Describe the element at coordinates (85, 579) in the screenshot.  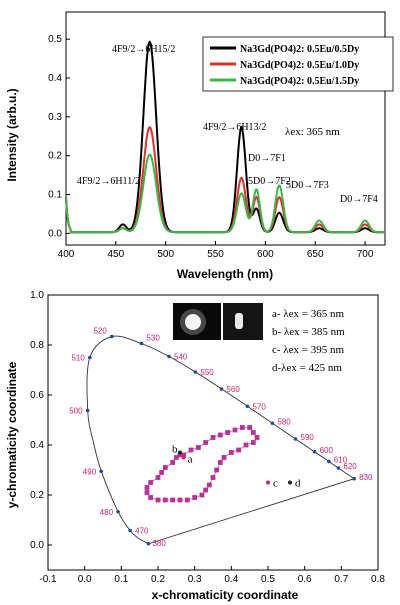
I see `x-tick-label: 0.0` at that location.